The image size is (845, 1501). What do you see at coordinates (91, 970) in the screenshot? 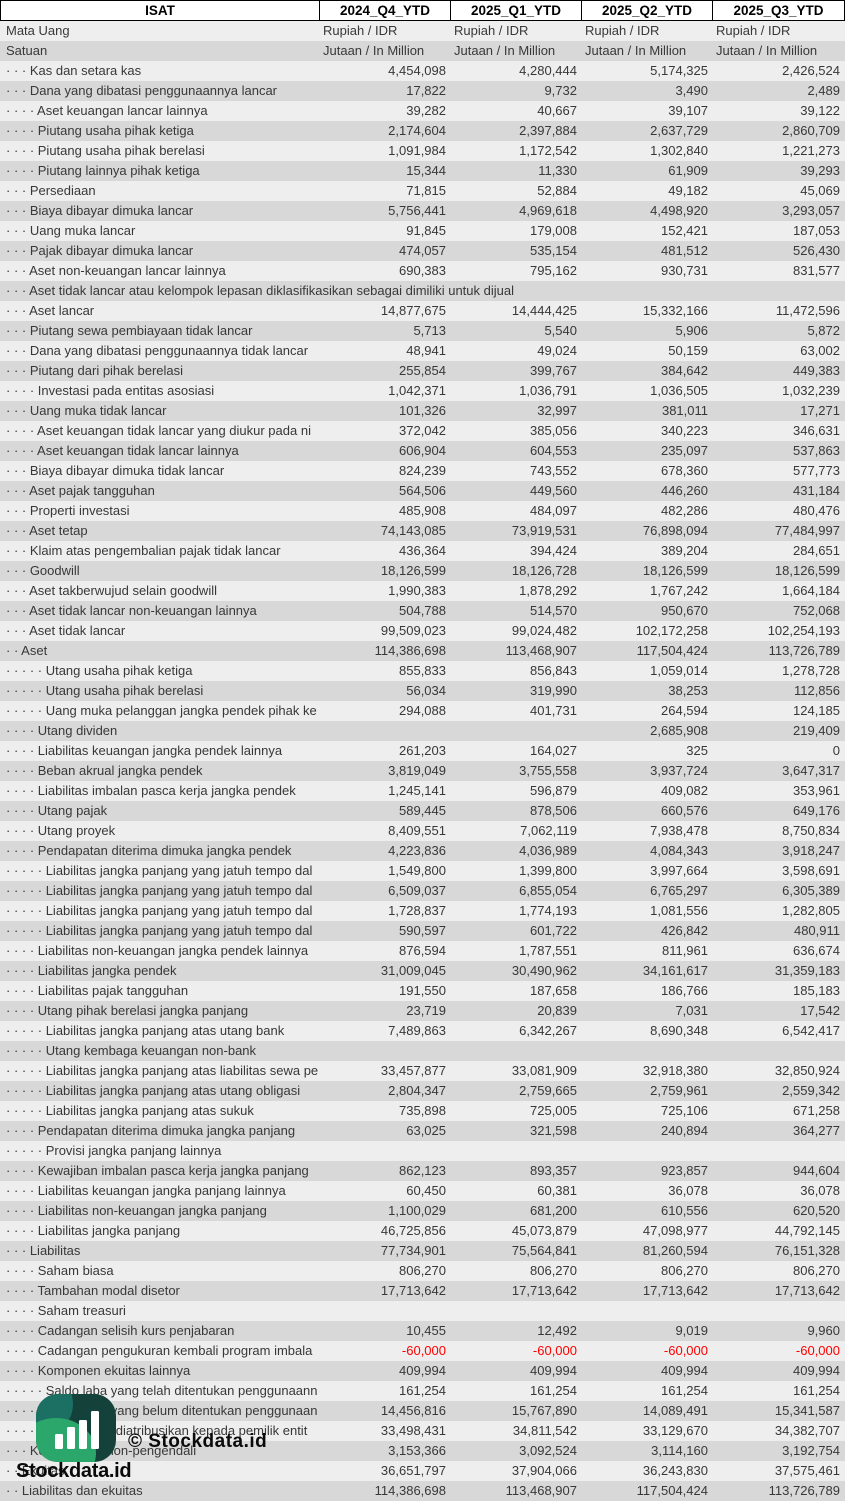
I see `row-label: · · · · Liabilitas jangka pendek` at bounding box center [91, 970].